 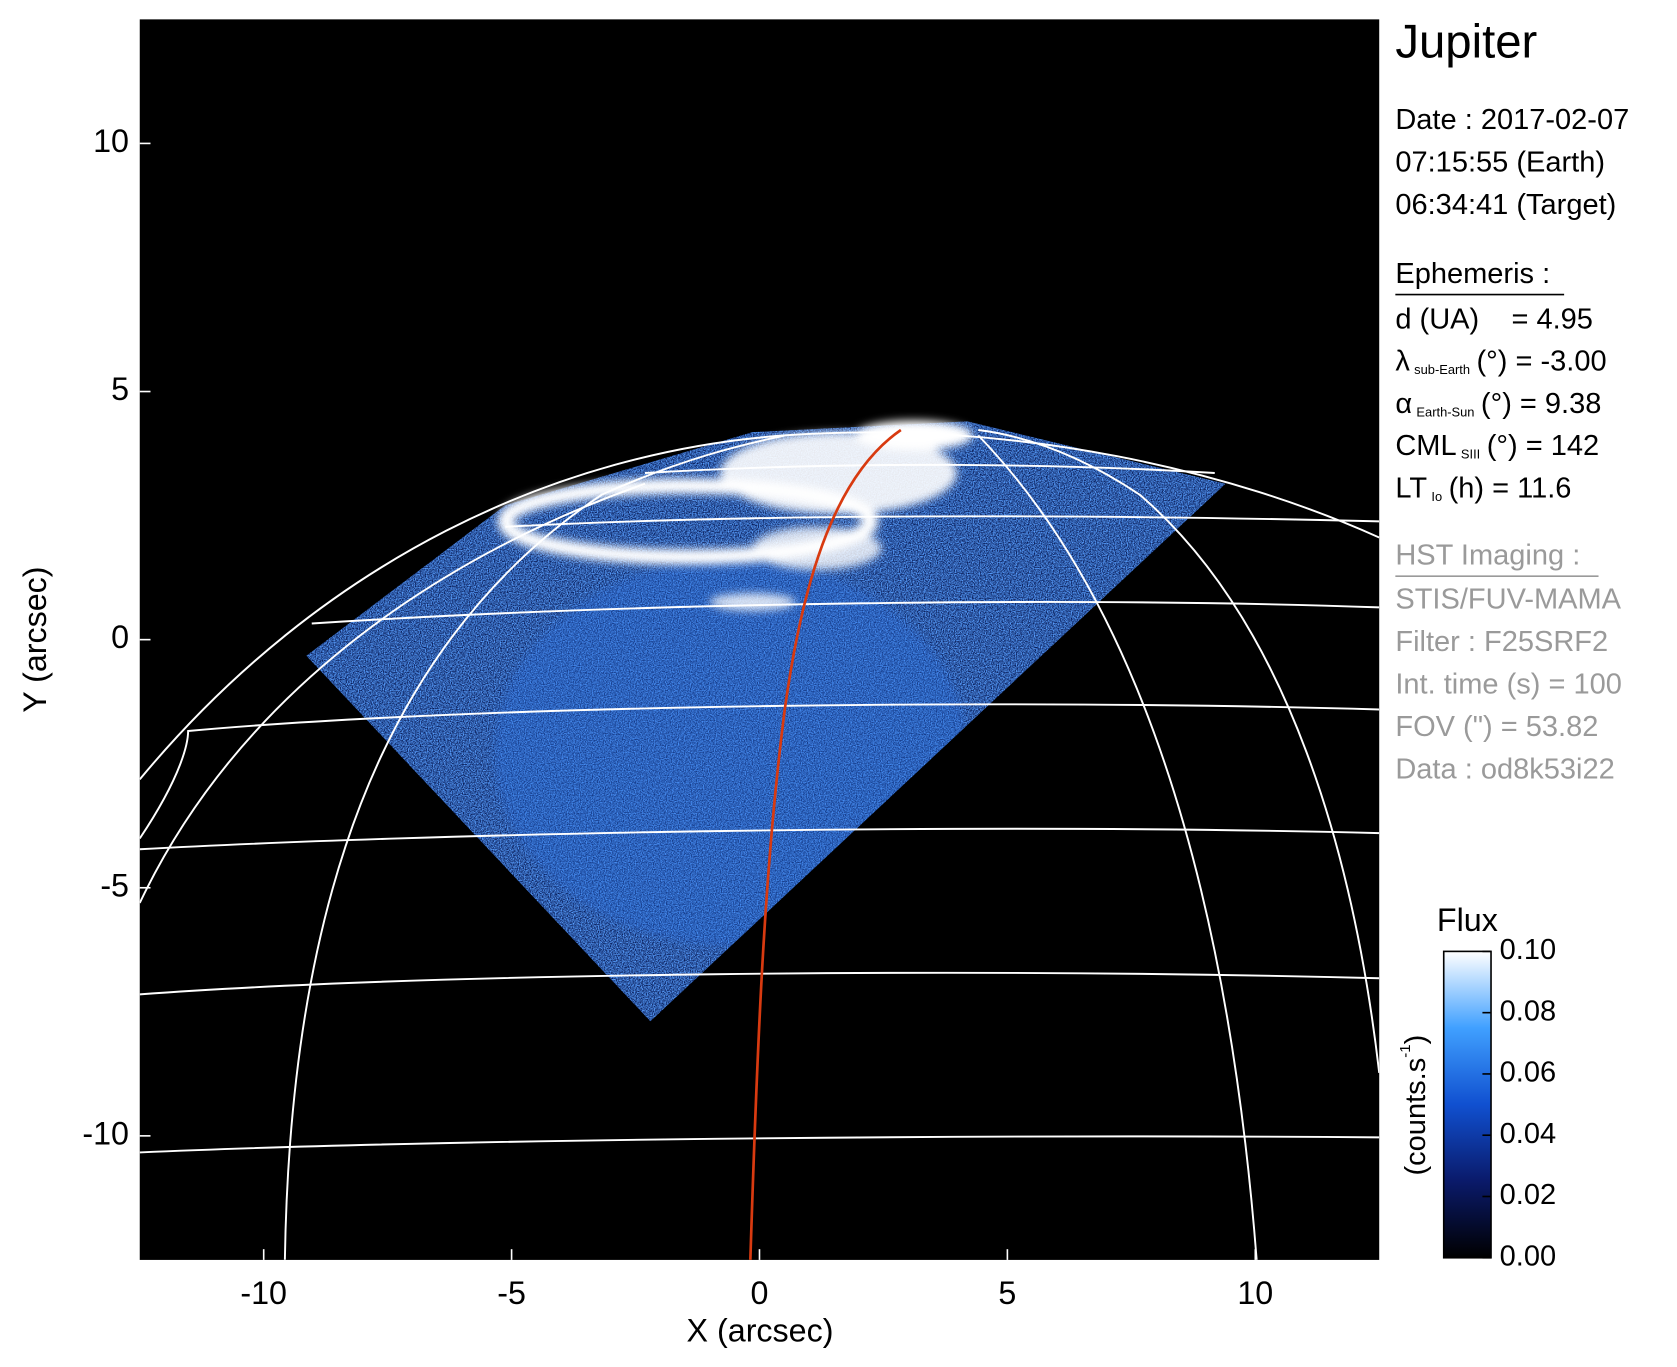 I want to click on y-tick-label: -5, so click(x=114, y=885).